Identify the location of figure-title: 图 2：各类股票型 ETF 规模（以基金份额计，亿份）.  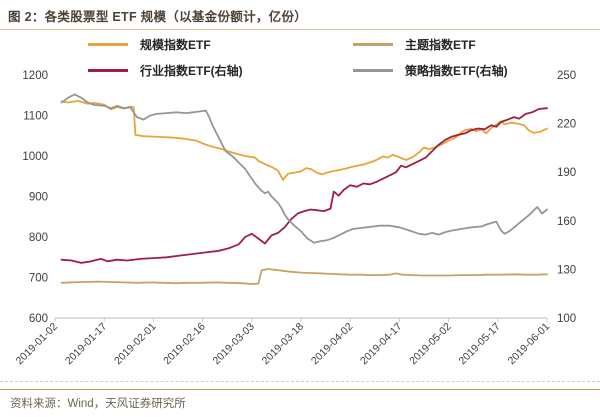
(158, 17).